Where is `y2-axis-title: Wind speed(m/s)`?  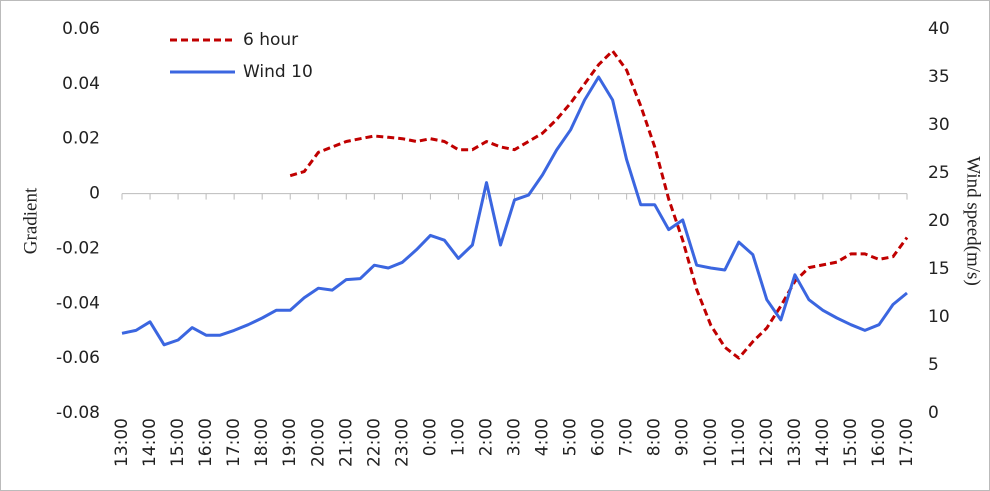
y2-axis-title: Wind speed(m/s) is located at coordinates (973, 221).